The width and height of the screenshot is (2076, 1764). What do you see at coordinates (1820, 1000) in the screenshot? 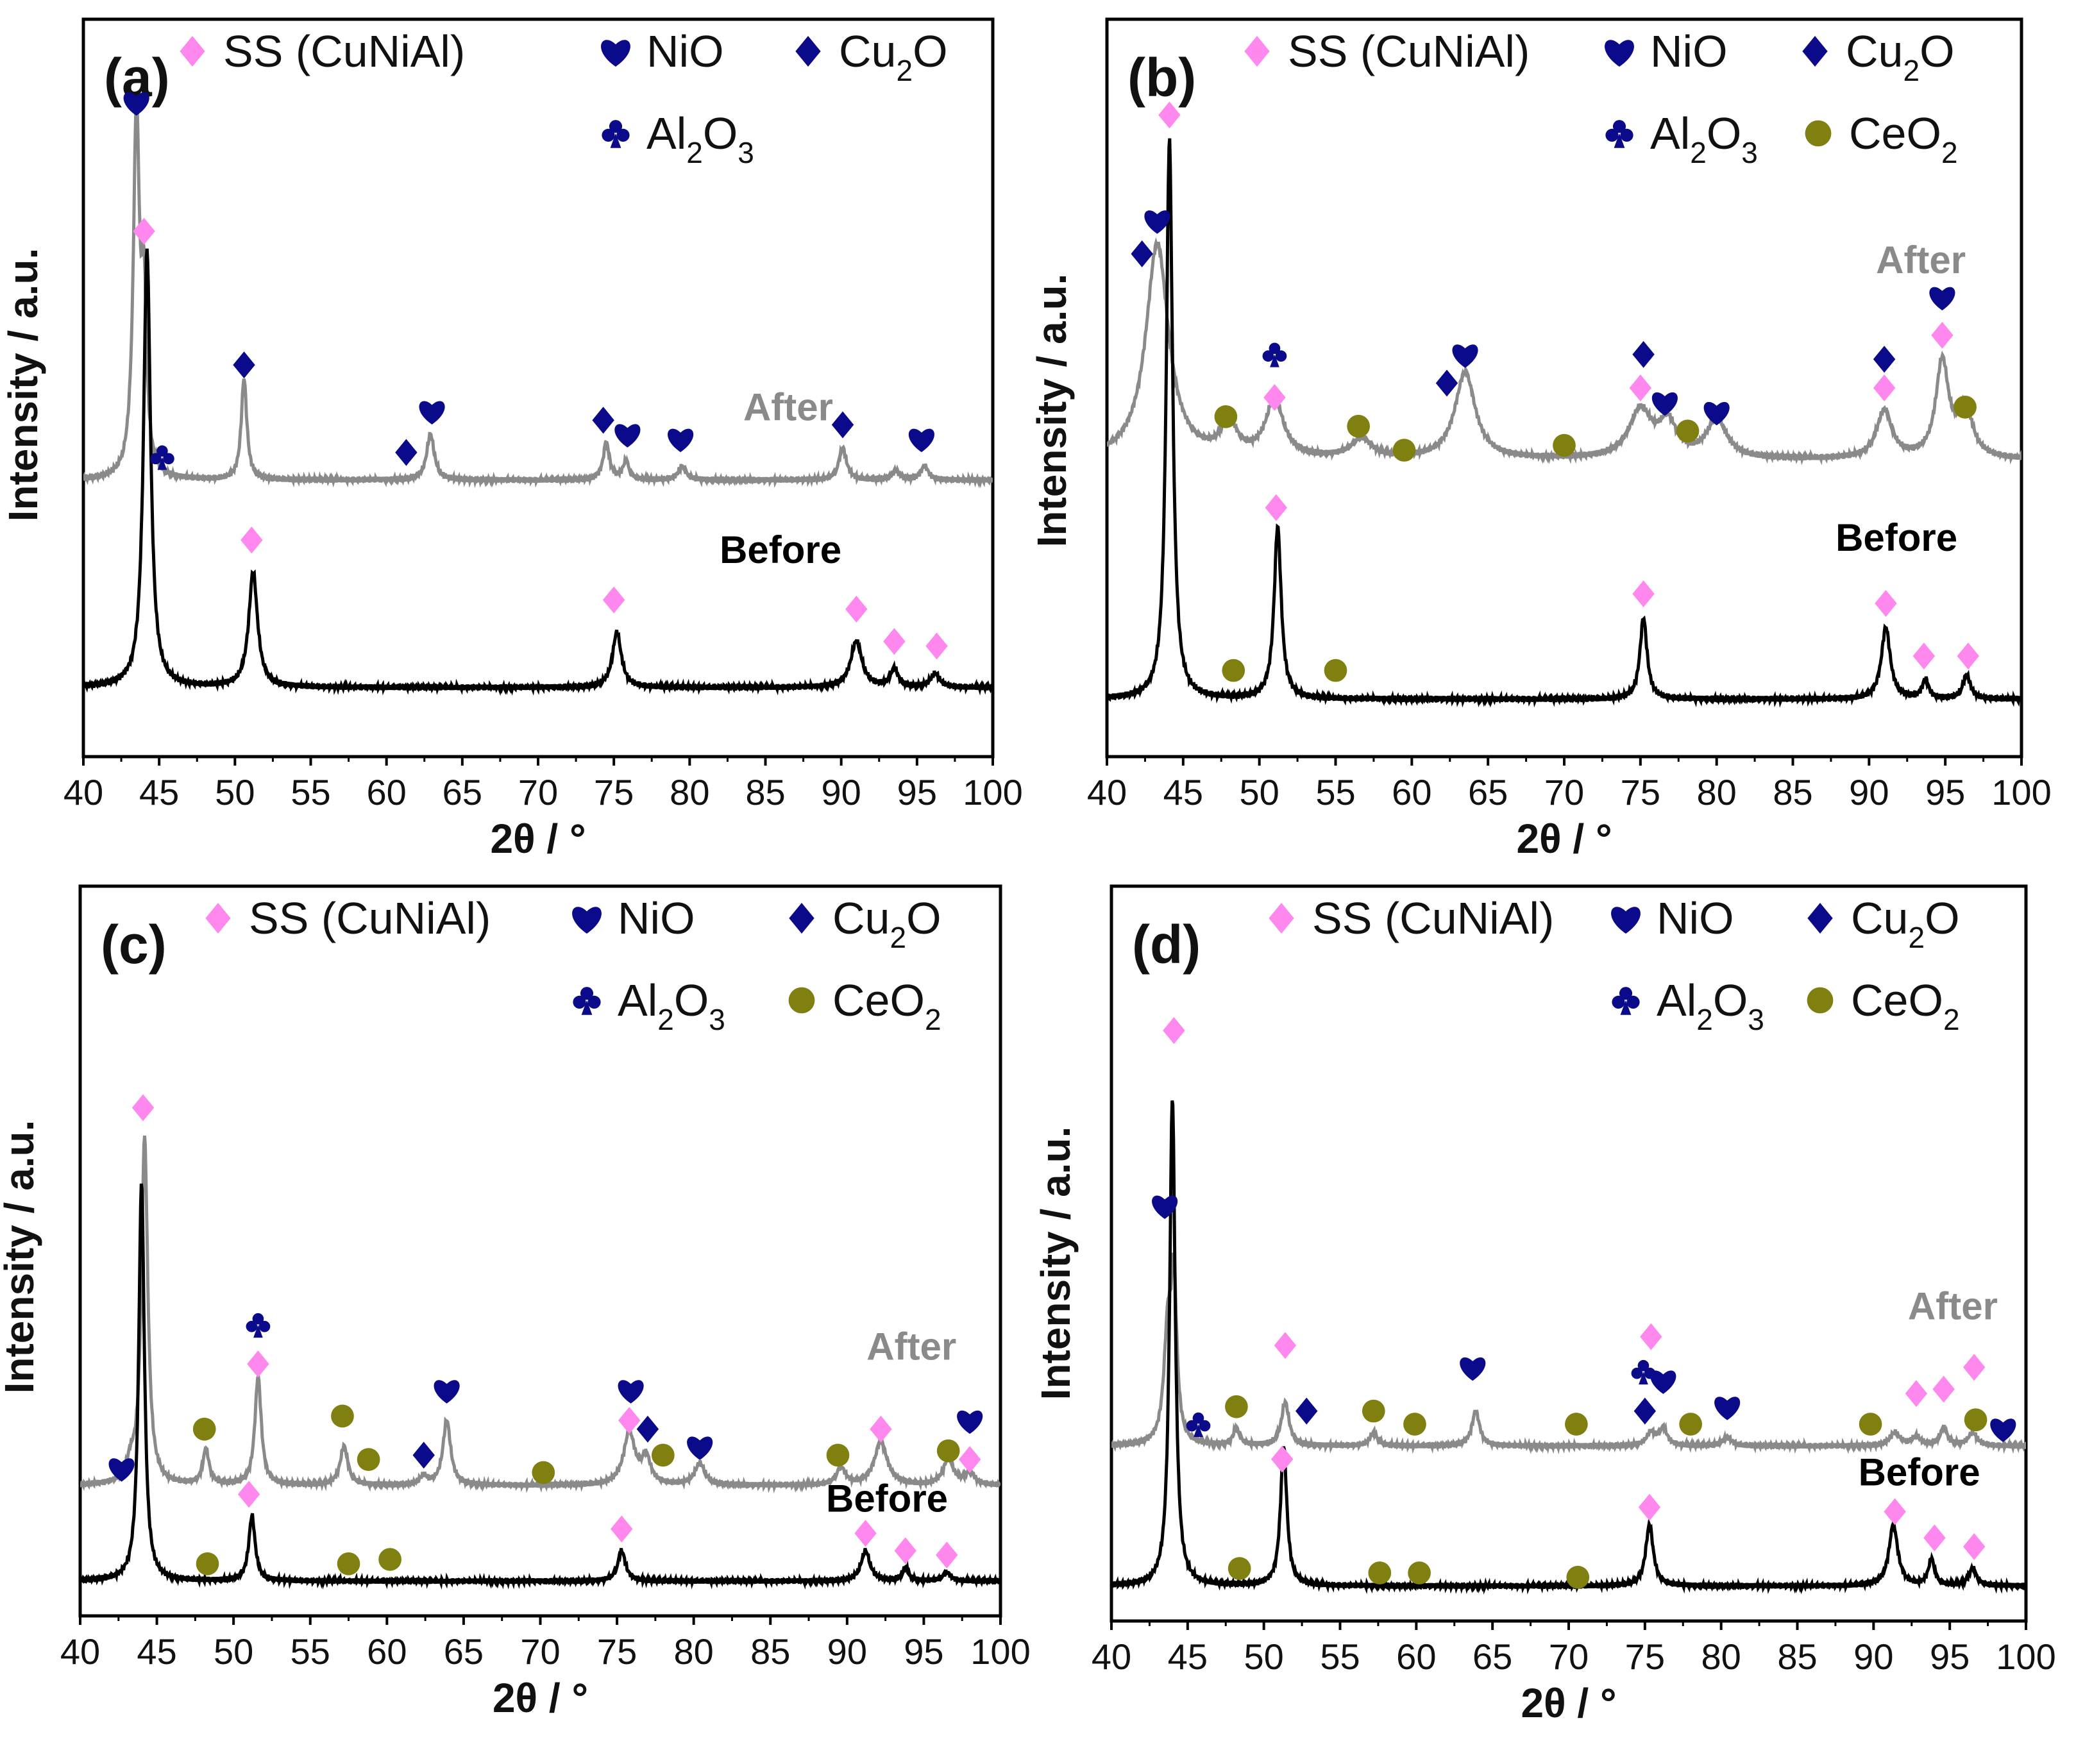
I see `ceo2-legend-icon` at bounding box center [1820, 1000].